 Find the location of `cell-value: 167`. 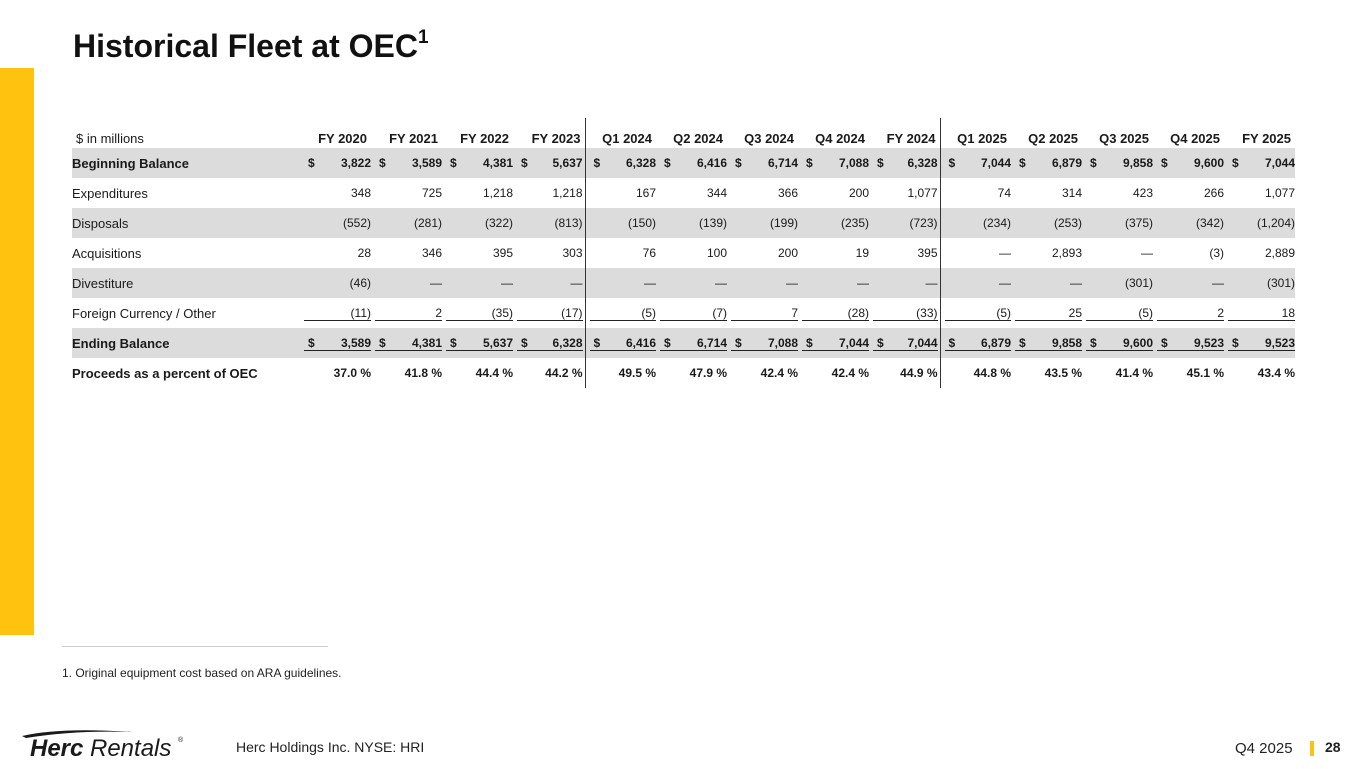

cell-value: 167 is located at coordinates (645, 193).